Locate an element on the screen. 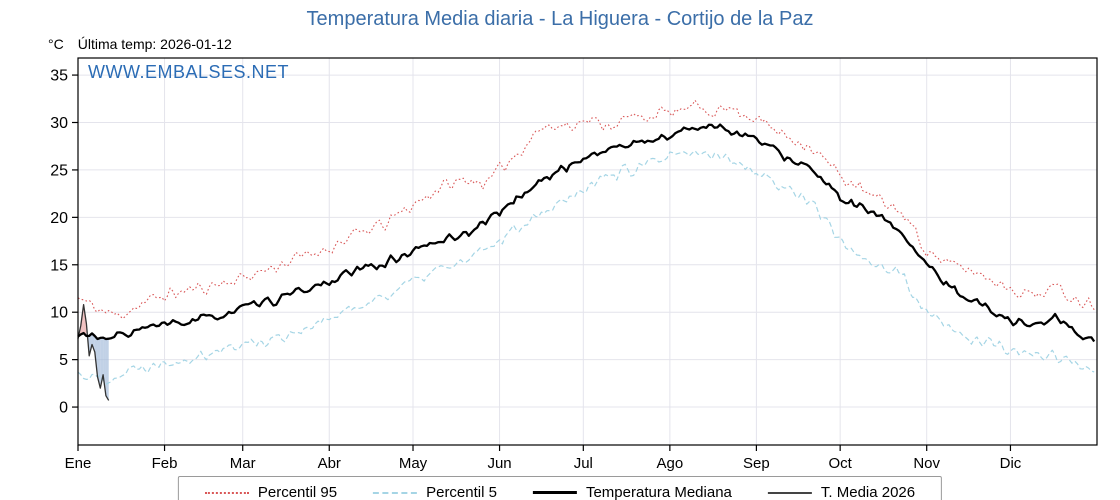  series-t-media-2026 is located at coordinates (93, 352).